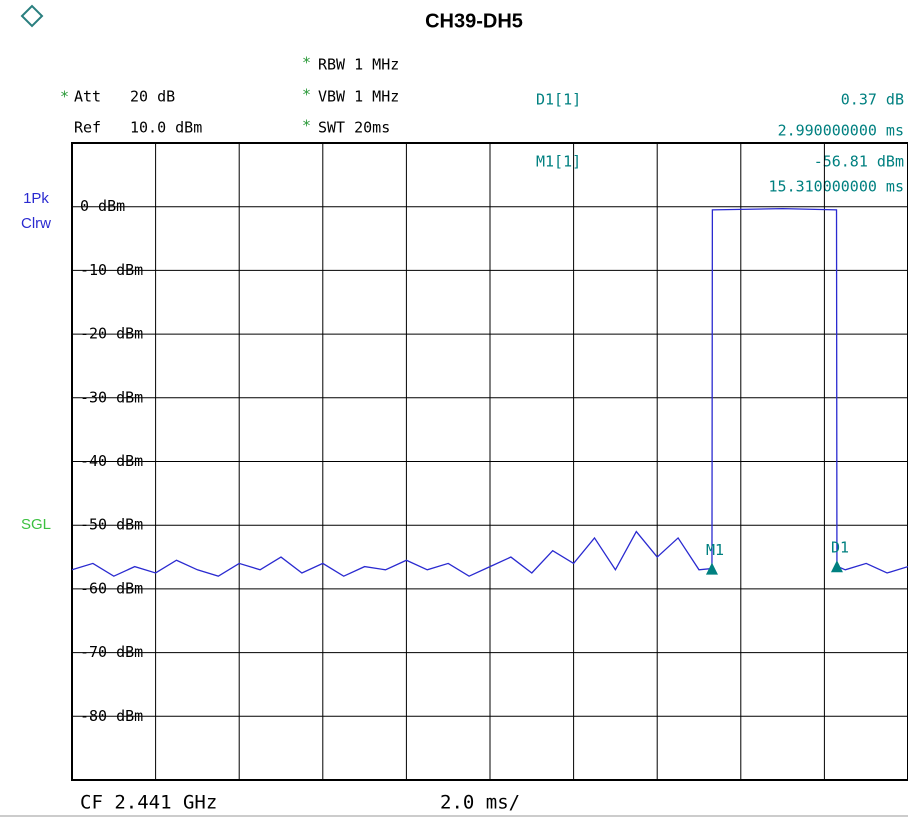  What do you see at coordinates (102, 206) in the screenshot?
I see `y-tick-label: 0 dBm` at bounding box center [102, 206].